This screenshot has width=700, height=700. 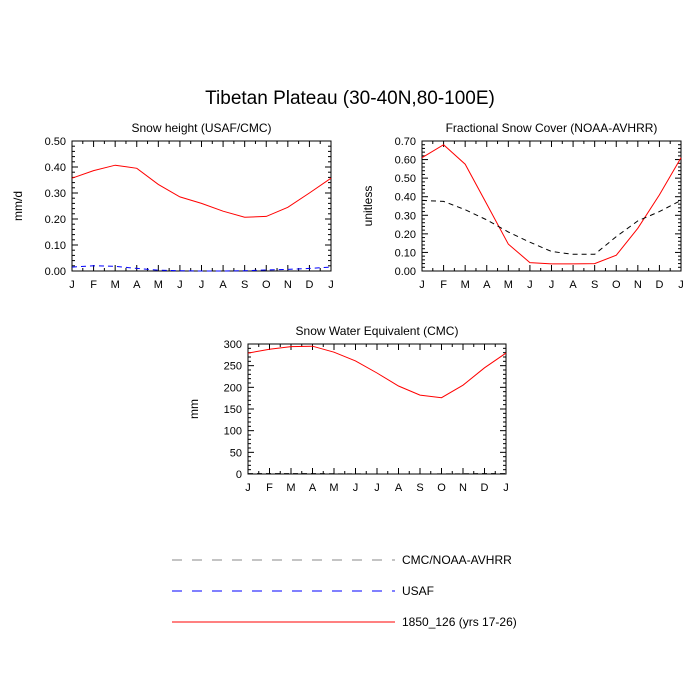 I want to click on legend-label-3: 1850_126 (yrs 17-26), so click(x=459, y=622).